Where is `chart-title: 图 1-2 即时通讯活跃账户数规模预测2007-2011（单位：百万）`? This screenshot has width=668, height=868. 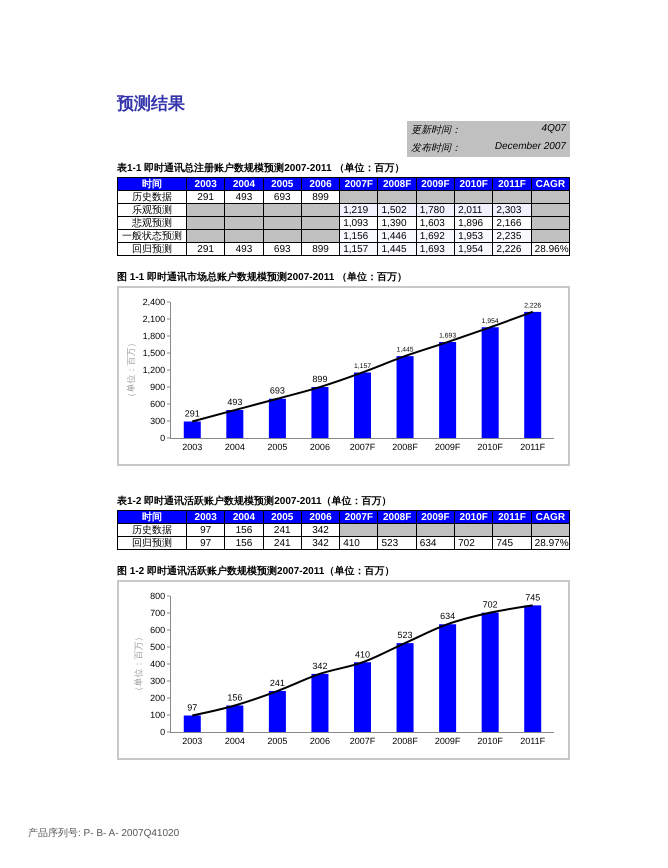 chart-title: 图 1-2 即时通讯活跃账户数规模预测2007-2011（单位：百万） is located at coordinates (256, 571).